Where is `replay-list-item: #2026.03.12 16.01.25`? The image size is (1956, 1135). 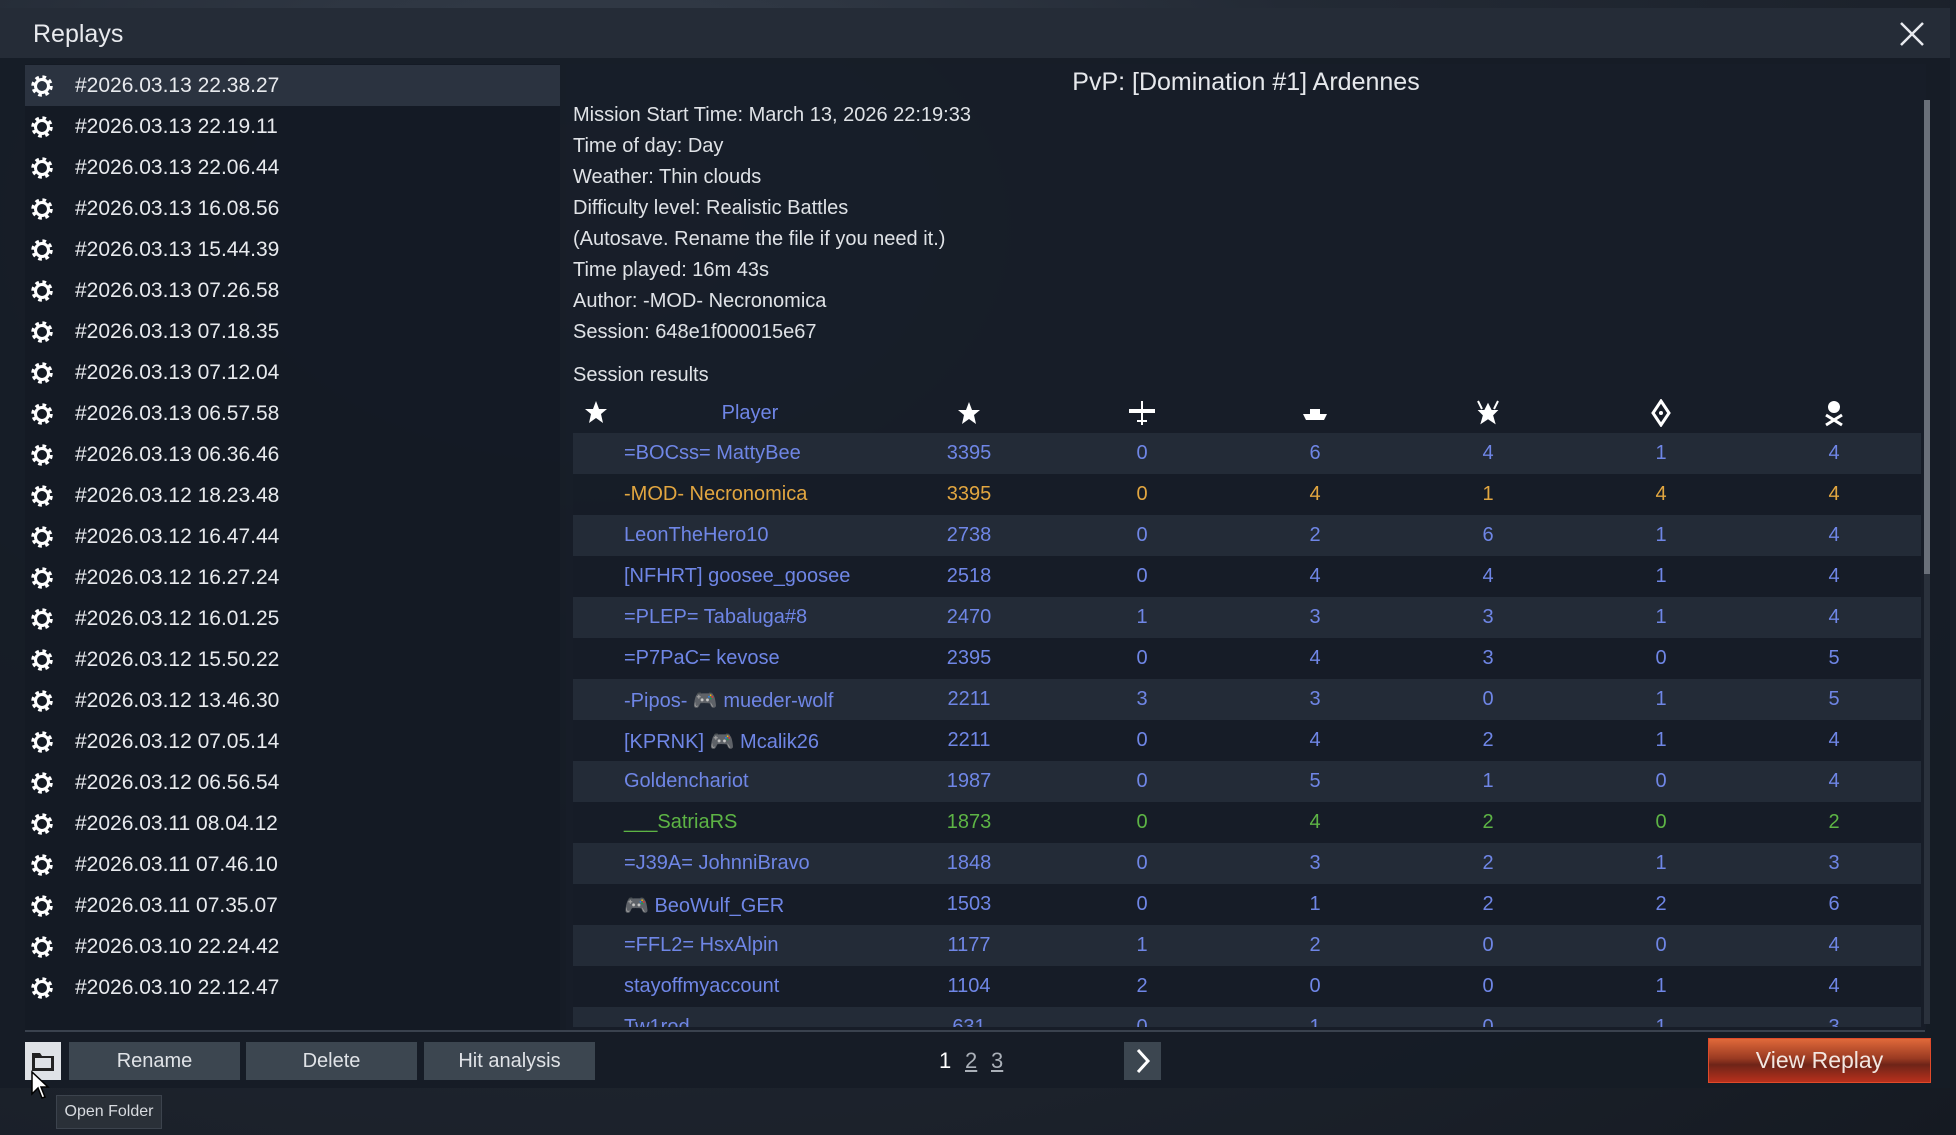
replay-list-item: #2026.03.12 16.01.25 is located at coordinates (292, 618).